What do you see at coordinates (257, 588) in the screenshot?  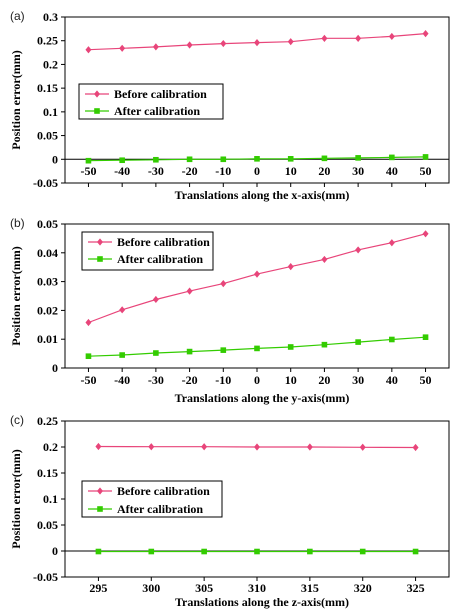 I see `x-tick-label: 310` at bounding box center [257, 588].